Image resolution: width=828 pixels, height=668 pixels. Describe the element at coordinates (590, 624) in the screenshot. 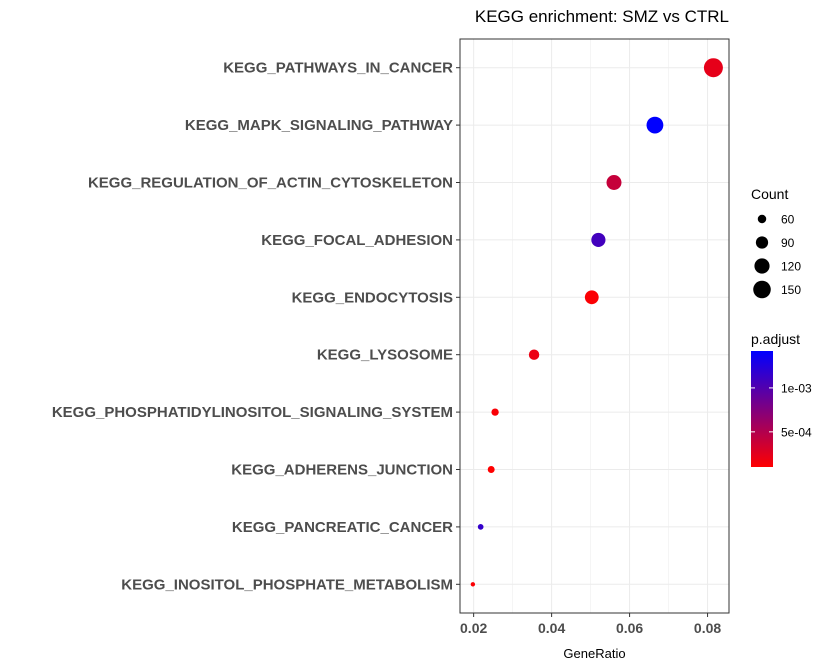

I see `x-axis-tick-labels: 0.02 0.04 0.06 0.08` at that location.